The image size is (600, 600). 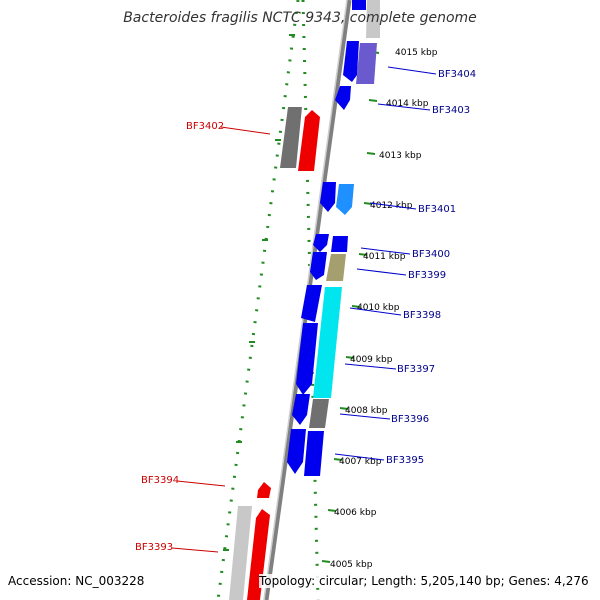 I want to click on gene-label-forward: BF3403, so click(x=451, y=110).